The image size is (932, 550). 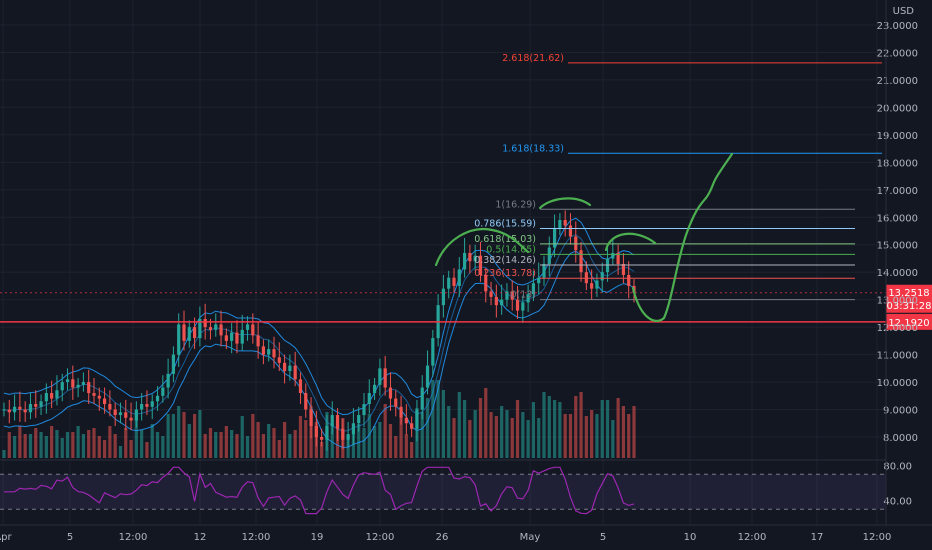 I want to click on last-price-box, so click(x=909, y=298).